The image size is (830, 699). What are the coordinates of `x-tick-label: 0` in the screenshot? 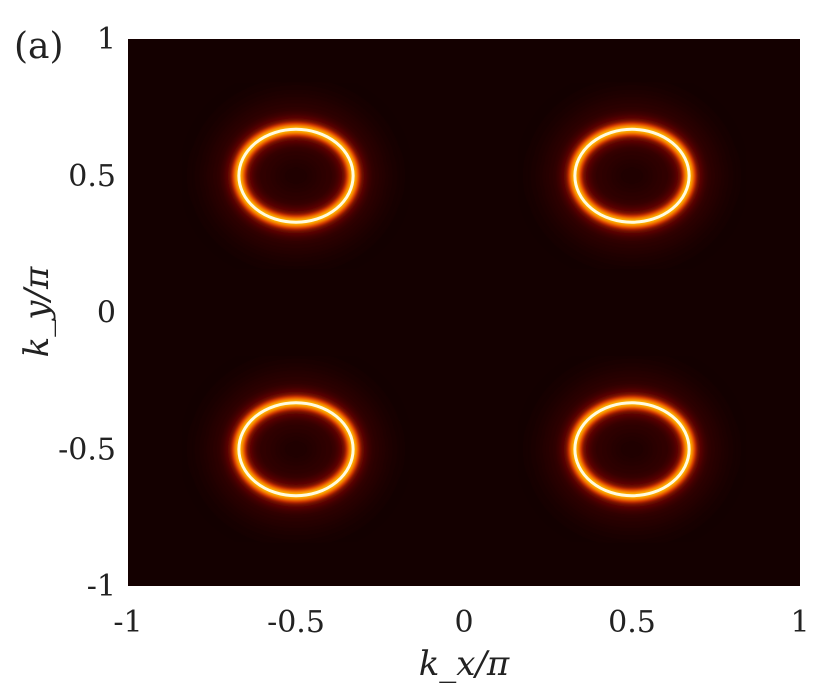 It's located at (463, 622).